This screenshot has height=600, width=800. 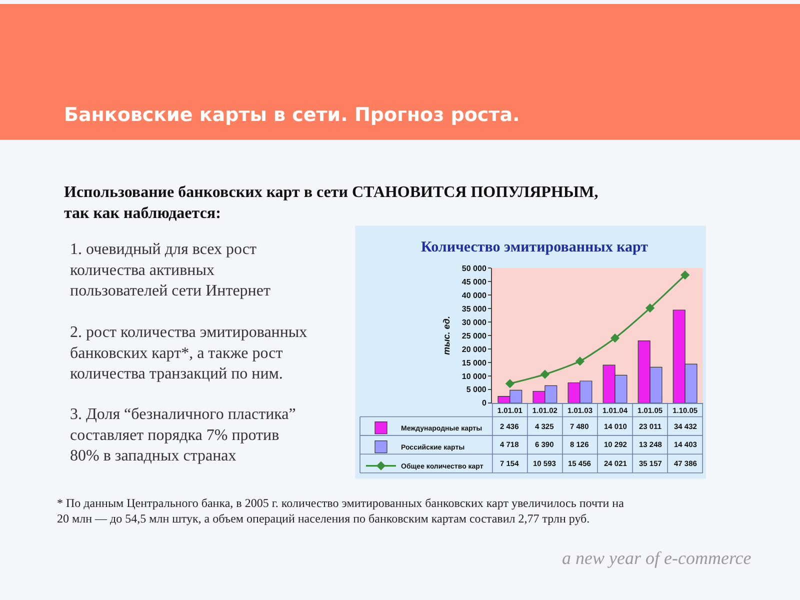 I want to click on y-tick-label: 20 000, so click(x=474, y=349).